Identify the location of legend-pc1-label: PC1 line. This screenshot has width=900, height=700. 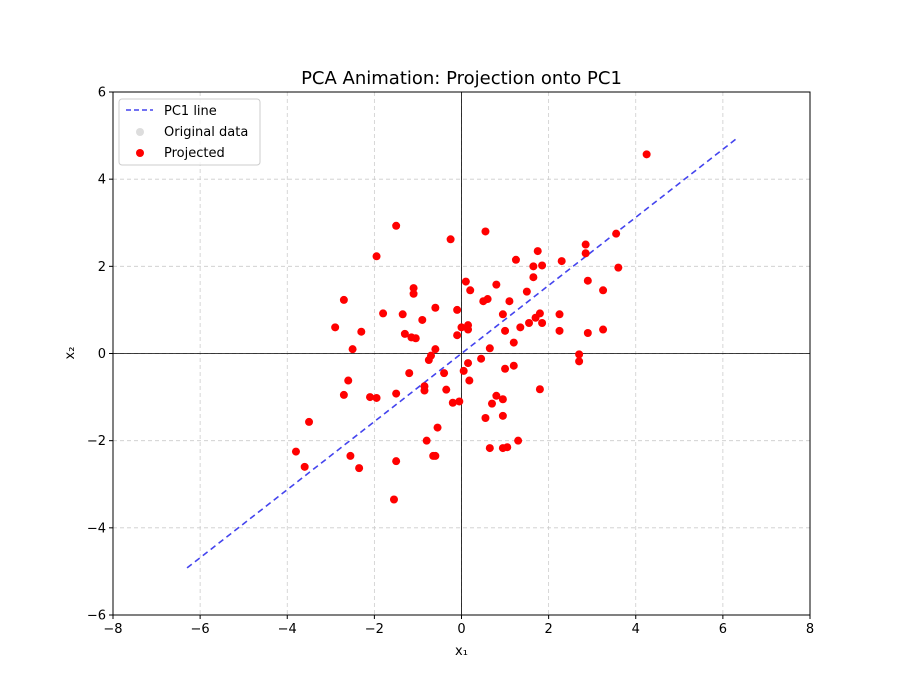
(190, 111).